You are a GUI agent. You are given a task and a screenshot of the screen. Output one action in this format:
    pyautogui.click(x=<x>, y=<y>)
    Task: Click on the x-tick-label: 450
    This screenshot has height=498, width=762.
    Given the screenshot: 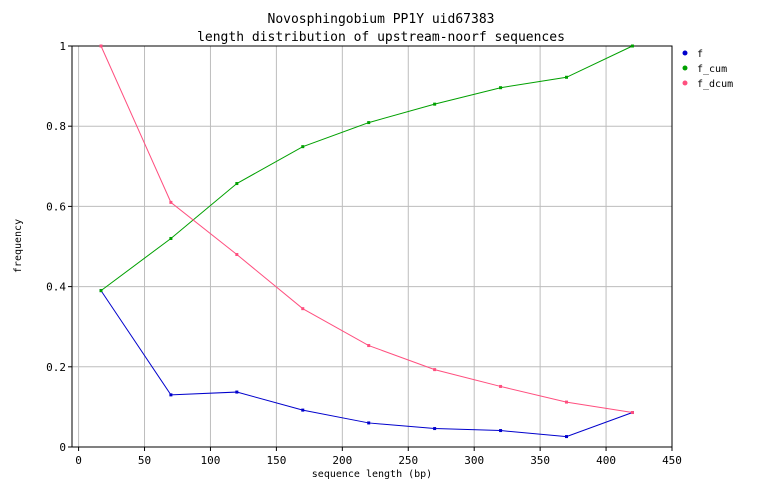 What is the action you would take?
    pyautogui.click(x=672, y=460)
    